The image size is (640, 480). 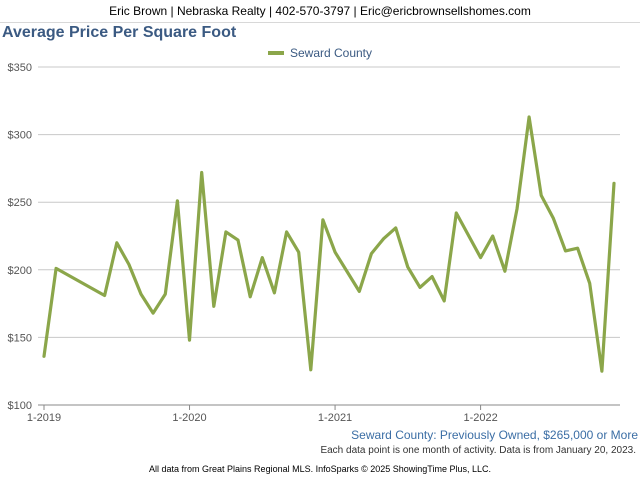 What do you see at coordinates (44, 418) in the screenshot?
I see `x-tick-label: 1-2019` at bounding box center [44, 418].